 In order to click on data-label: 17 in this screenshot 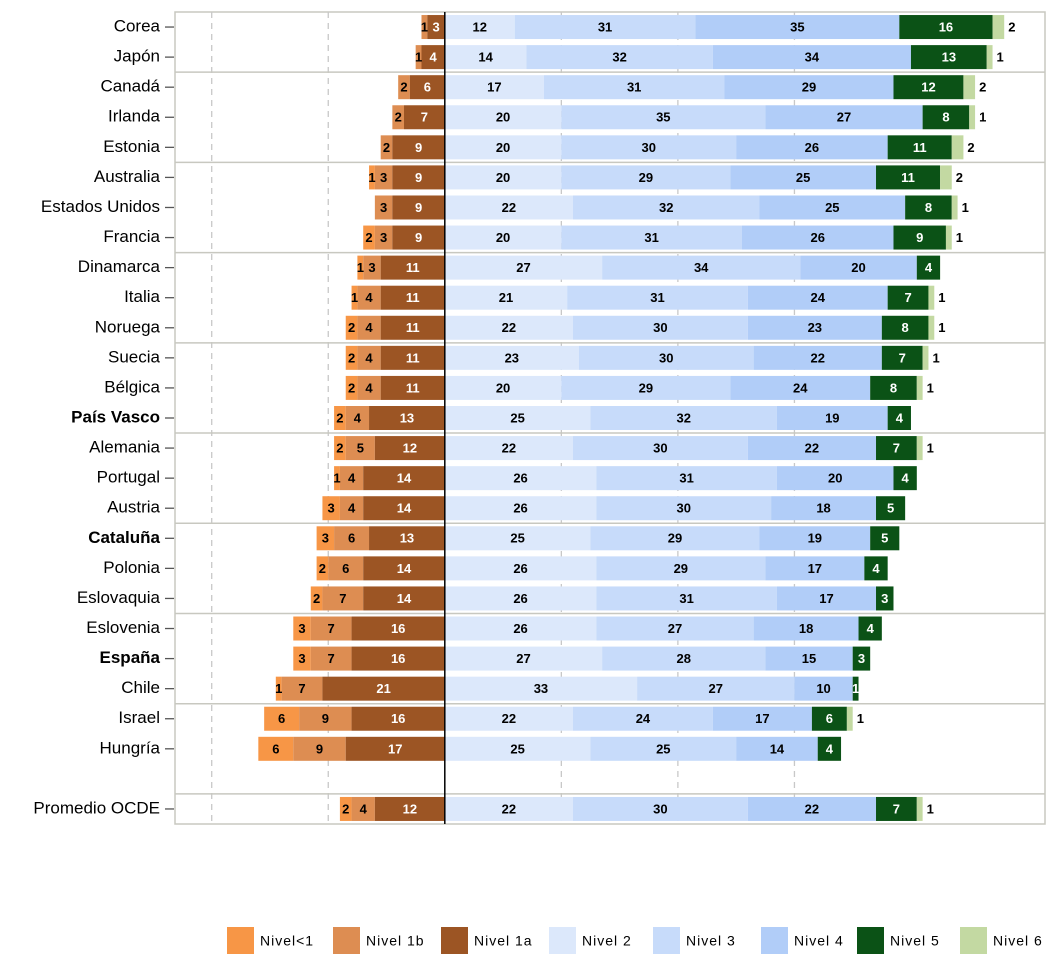, I will do `click(494, 87)`.